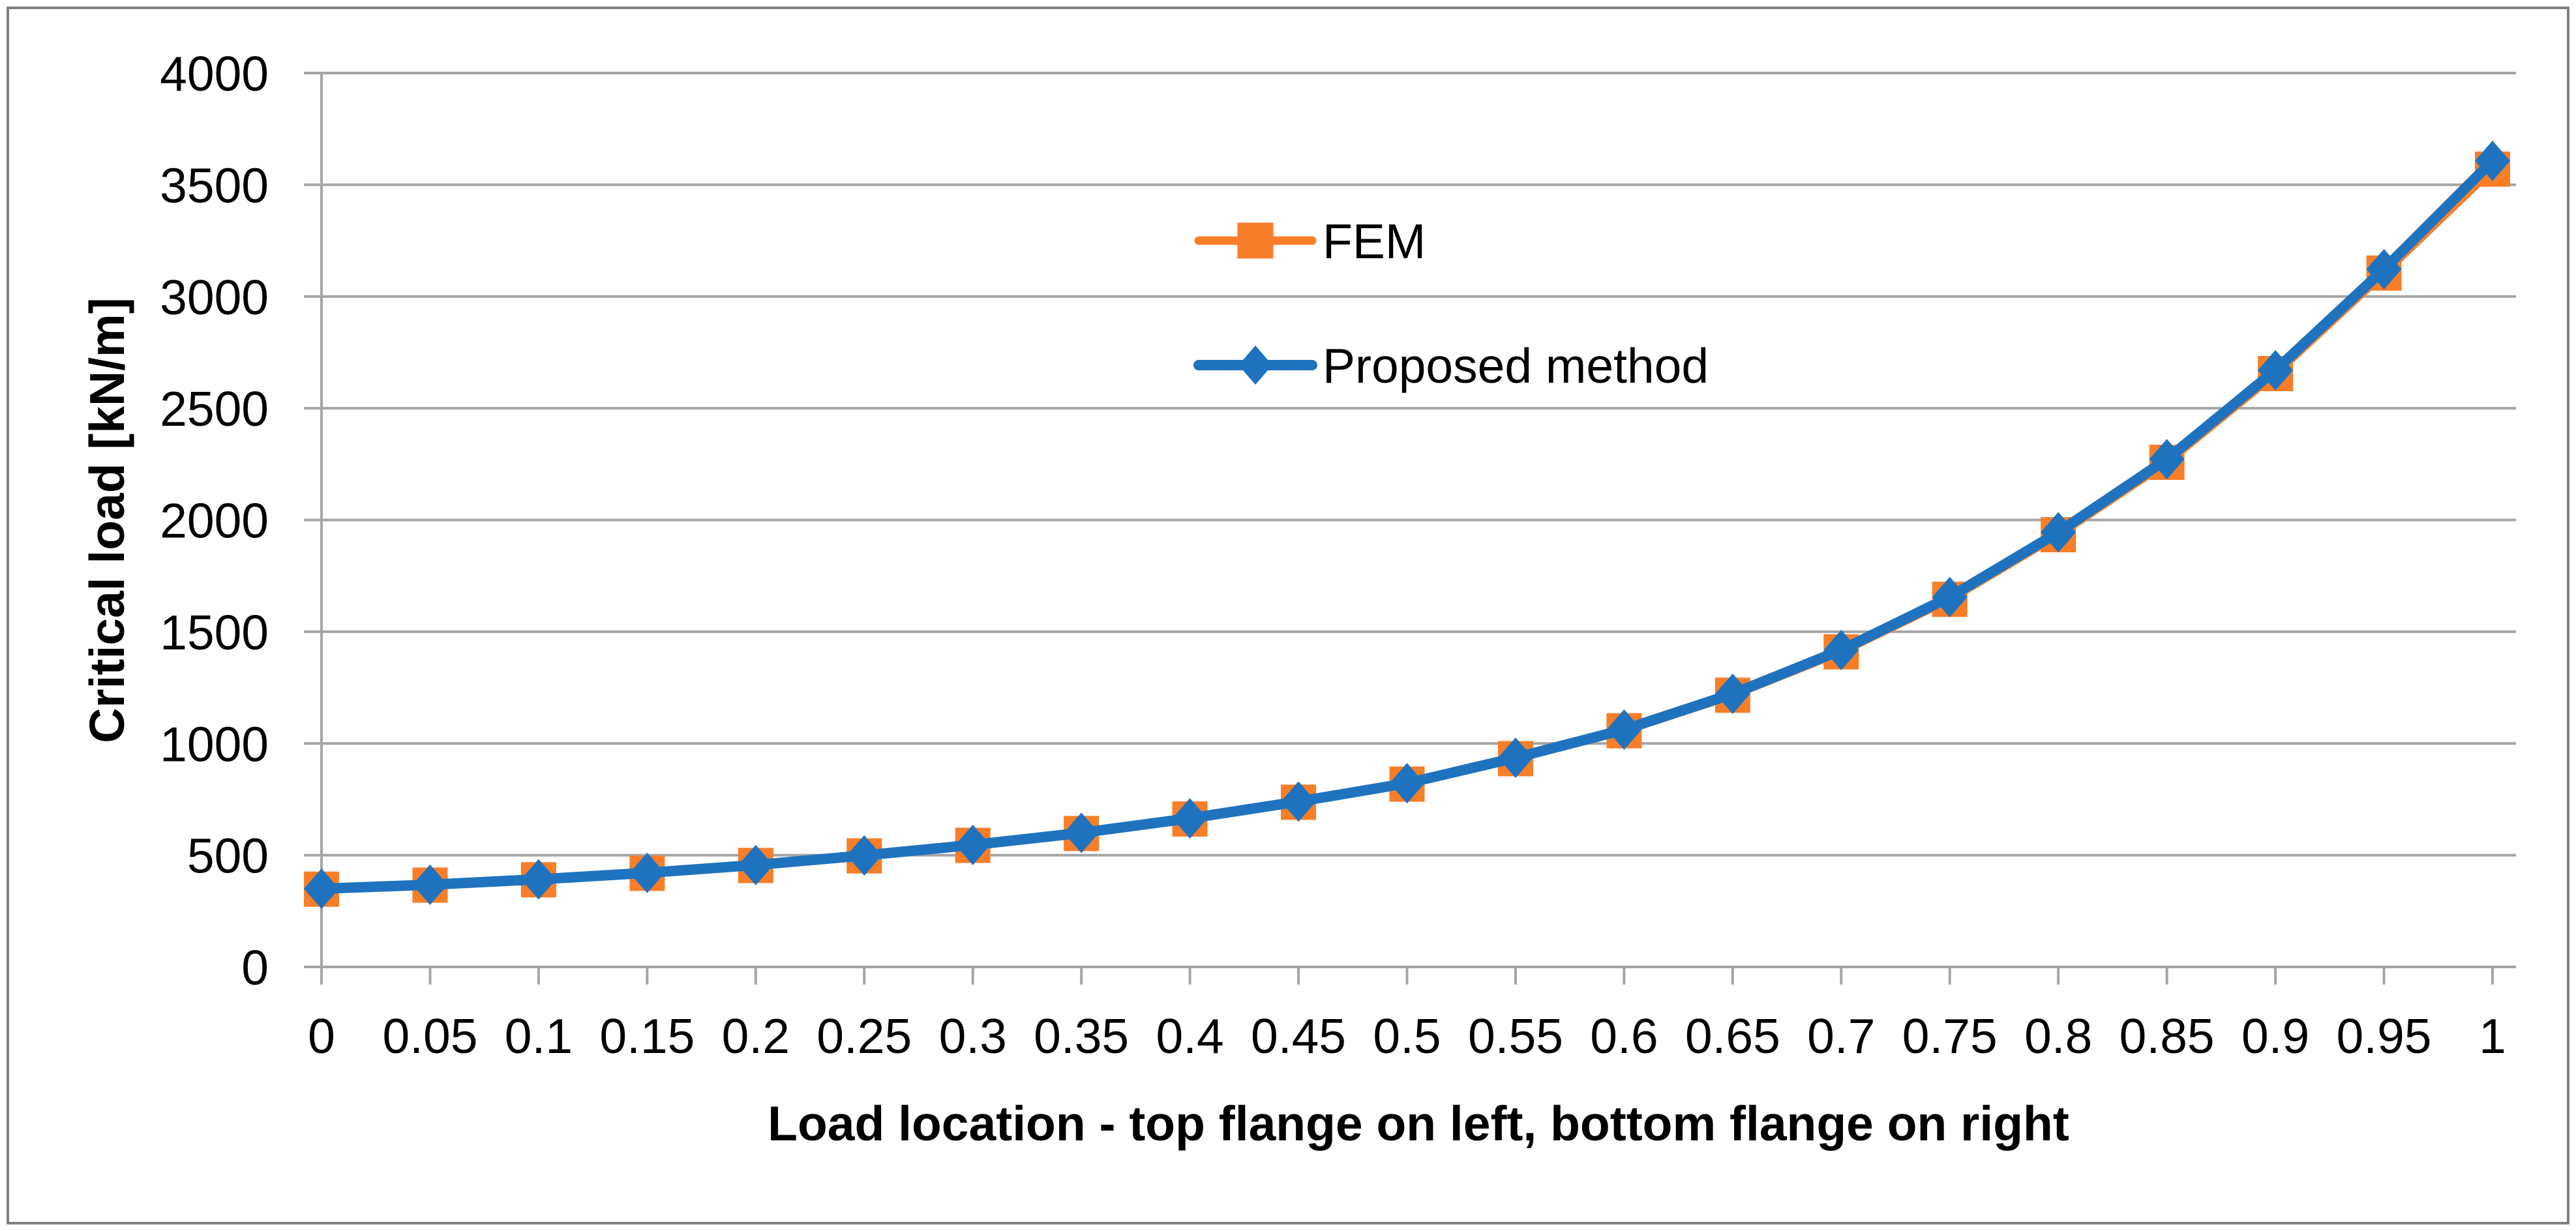 This screenshot has height=1231, width=2576. I want to click on x-tick-label: 0.1, so click(539, 1036).